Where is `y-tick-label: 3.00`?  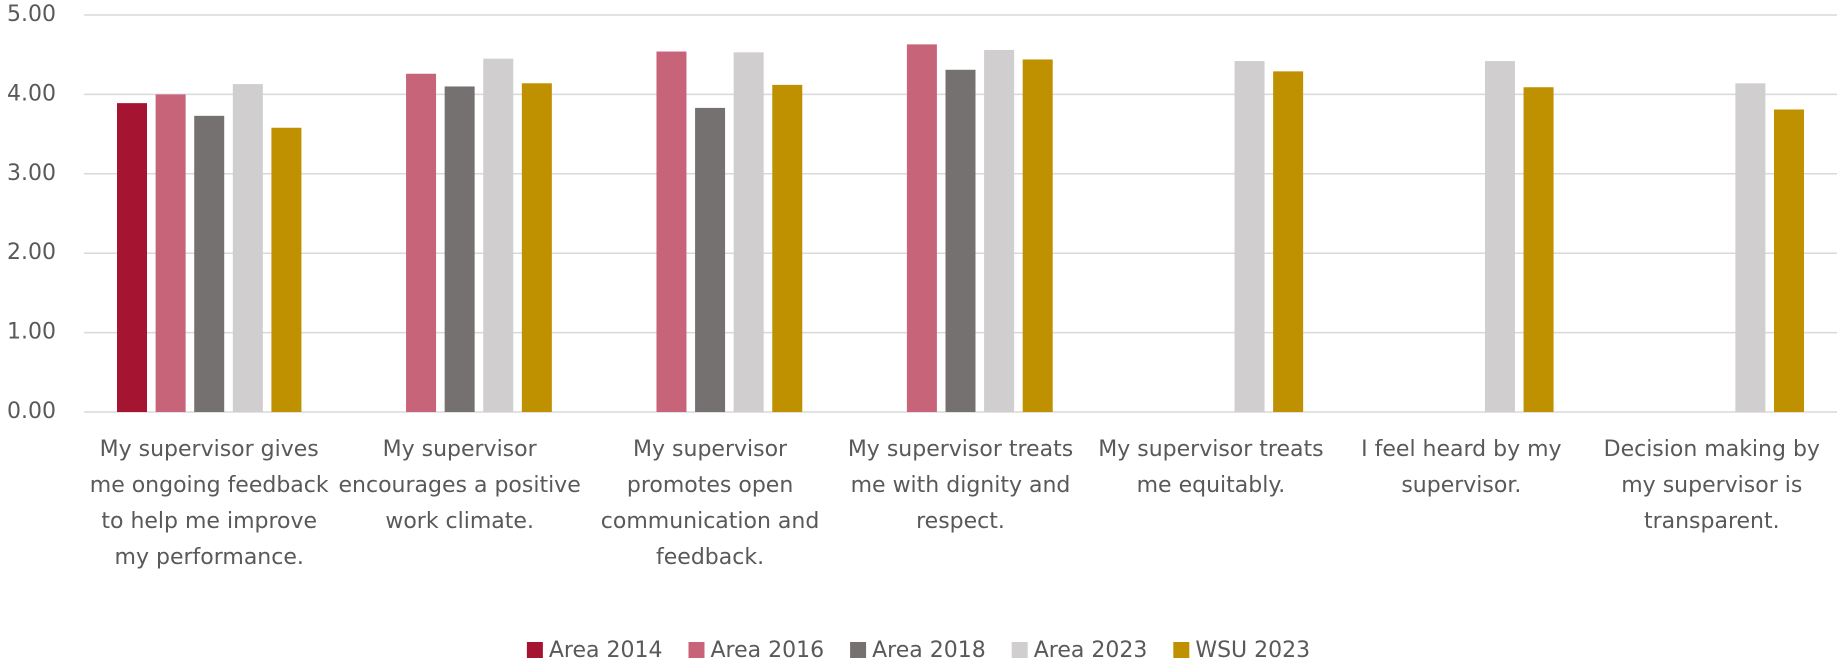
y-tick-label: 3.00 is located at coordinates (31, 173).